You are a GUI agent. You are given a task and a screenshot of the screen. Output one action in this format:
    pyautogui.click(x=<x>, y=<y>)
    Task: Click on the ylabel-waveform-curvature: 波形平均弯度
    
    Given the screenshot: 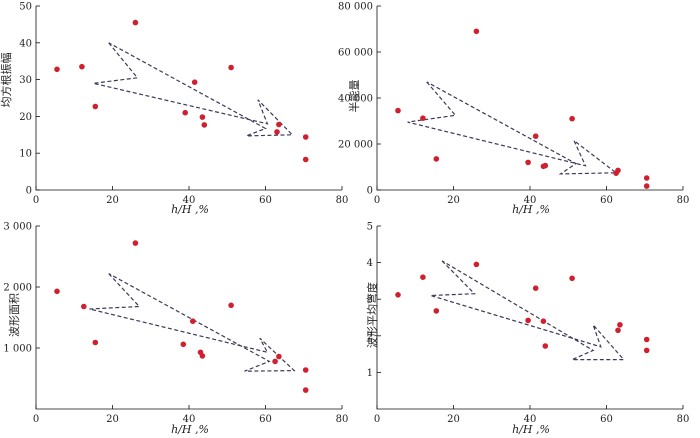 What is the action you would take?
    pyautogui.click(x=372, y=315)
    